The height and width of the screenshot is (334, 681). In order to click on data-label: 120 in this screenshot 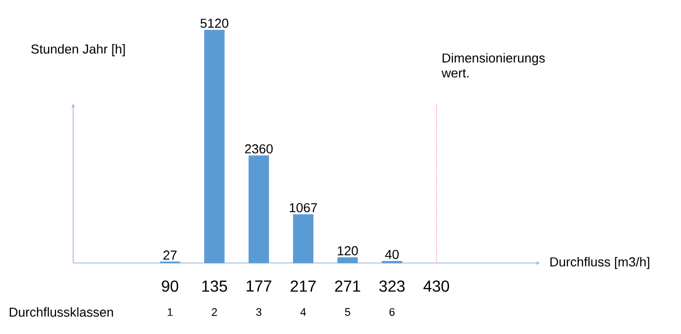, I will do `click(348, 251)`.